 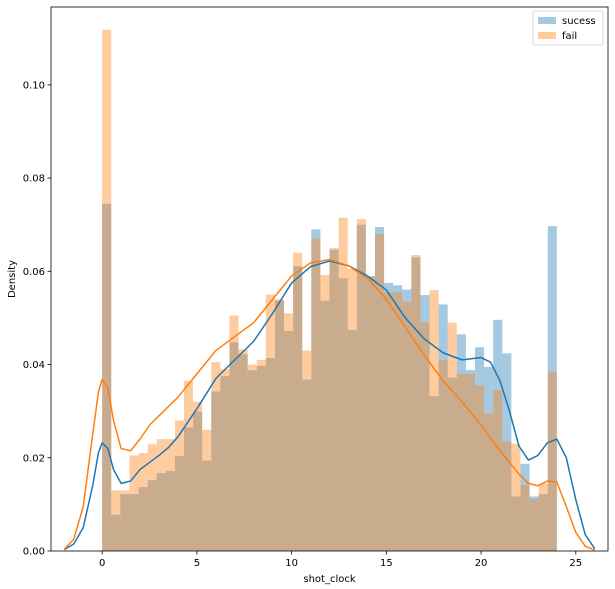 What do you see at coordinates (481, 563) in the screenshot?
I see `x-tick-label-4: 20` at bounding box center [481, 563].